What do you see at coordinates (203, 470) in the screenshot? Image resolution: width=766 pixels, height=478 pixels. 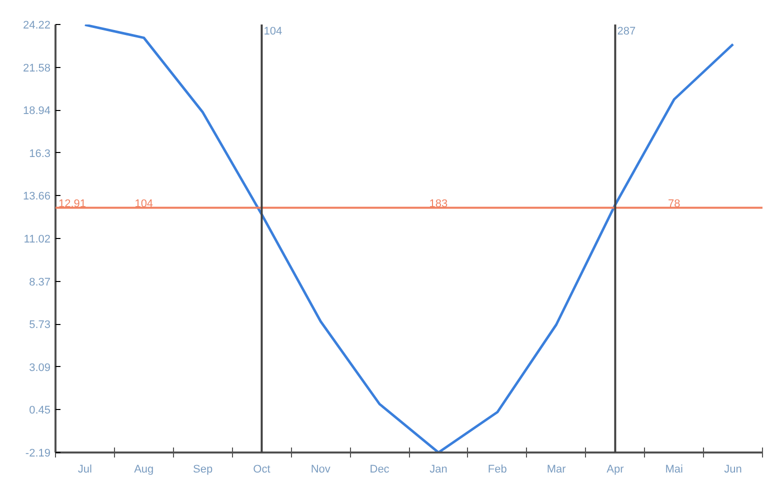 I see `x-tick-label: Sep` at bounding box center [203, 470].